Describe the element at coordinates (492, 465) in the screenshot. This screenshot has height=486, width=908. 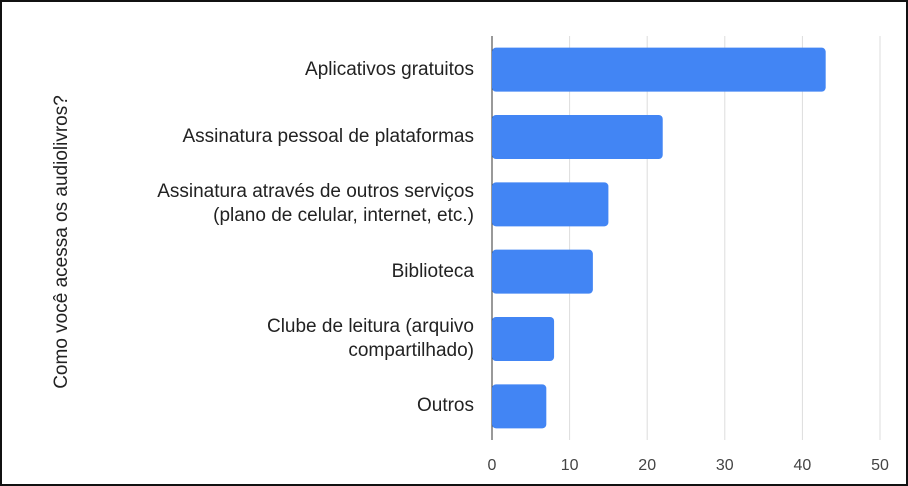
I see `x-tick-label: 0` at that location.